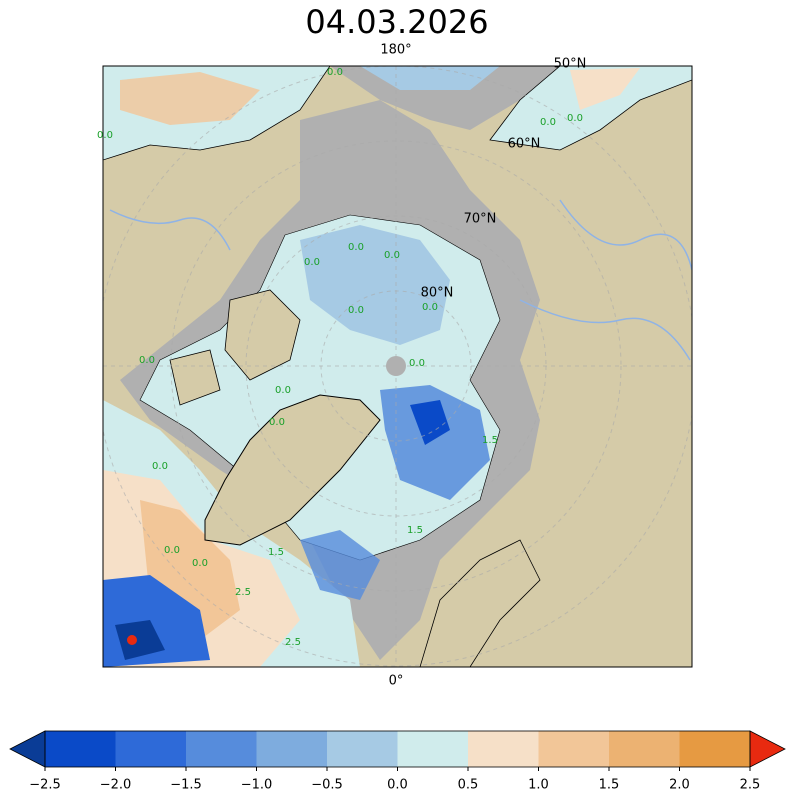  What do you see at coordinates (397, 785) in the screenshot?
I see `colorbar-tick-label: 0.0` at bounding box center [397, 785].